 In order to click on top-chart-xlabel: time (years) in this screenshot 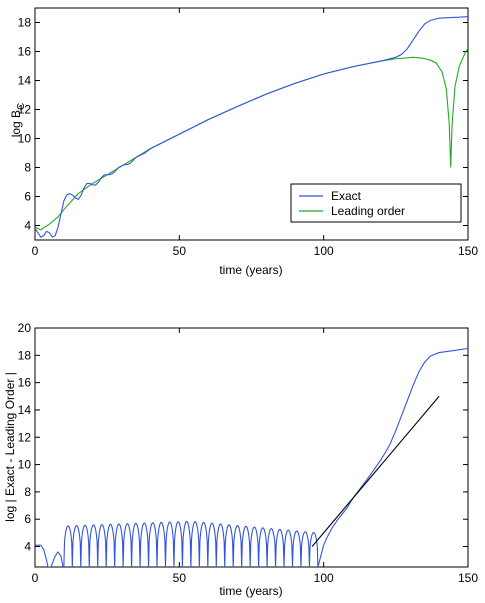, I will do `click(250, 270)`.